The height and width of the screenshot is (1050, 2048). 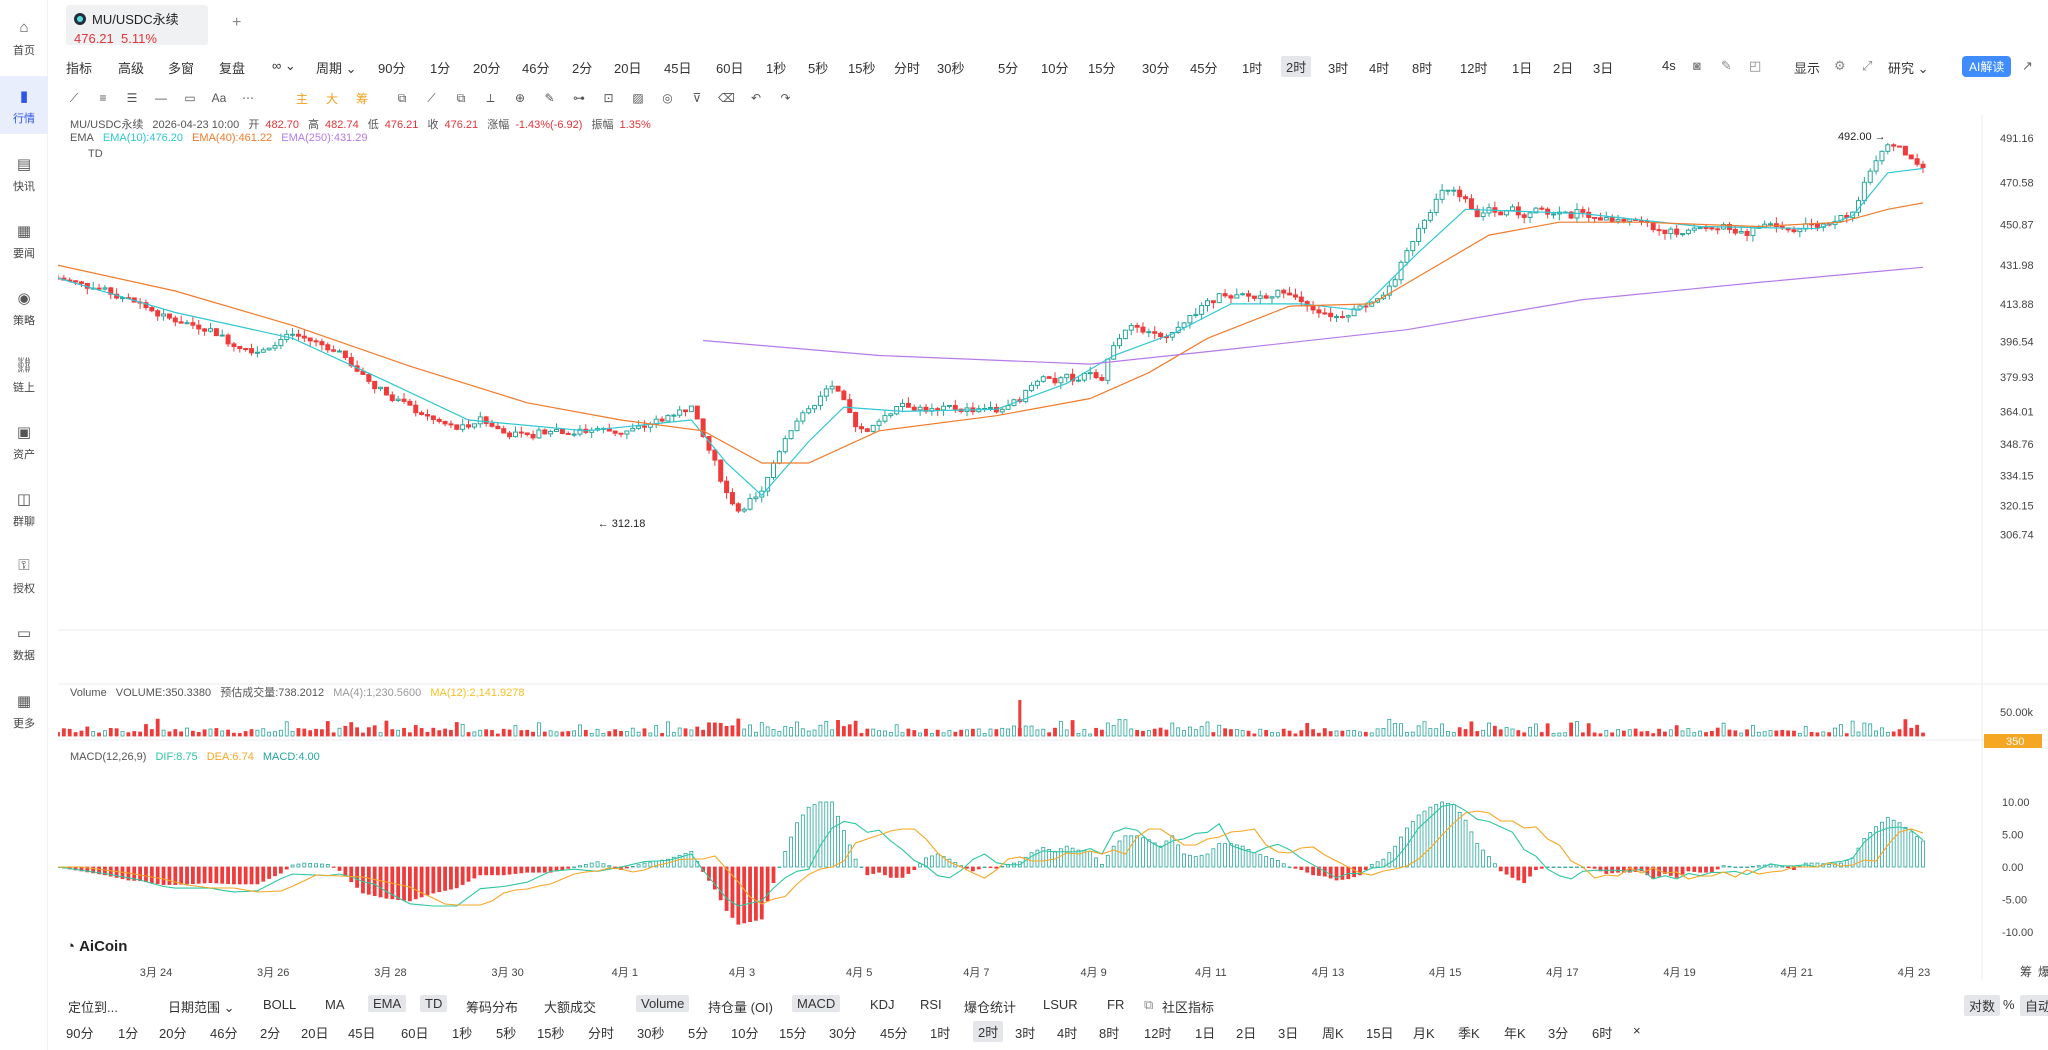 What do you see at coordinates (1252, 68) in the screenshot?
I see `period-18: 1时` at bounding box center [1252, 68].